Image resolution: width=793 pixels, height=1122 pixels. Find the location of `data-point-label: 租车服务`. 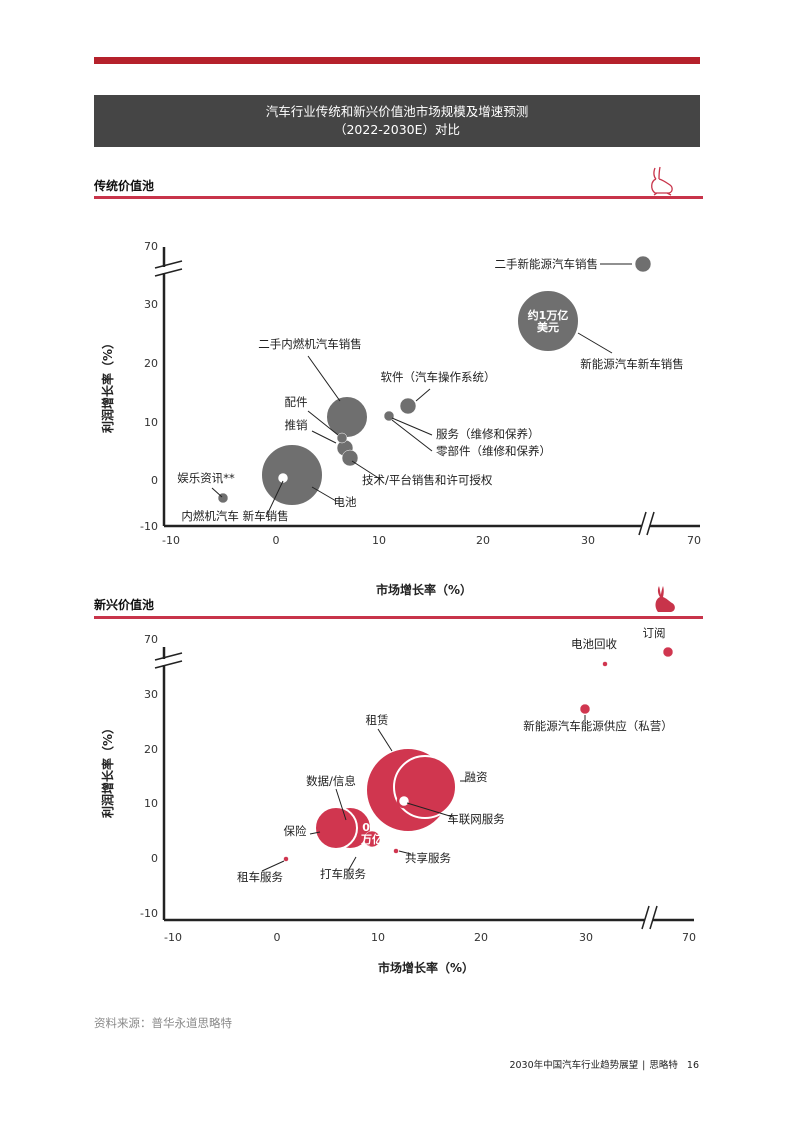

data-point-label: 租车服务 is located at coordinates (260, 877).